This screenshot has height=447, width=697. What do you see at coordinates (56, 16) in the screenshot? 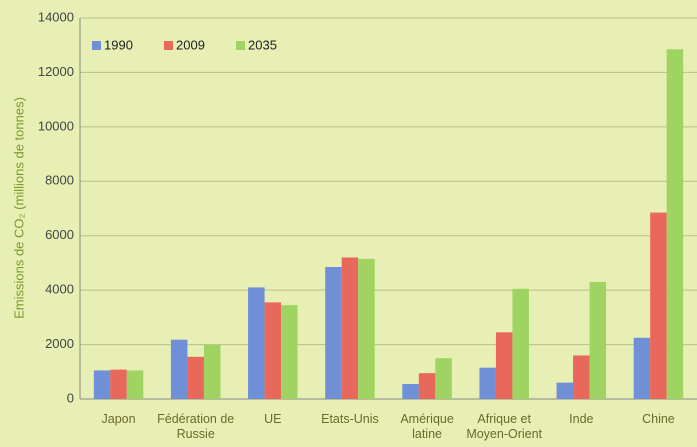
I see `y-tick-label: 14000` at bounding box center [56, 16].